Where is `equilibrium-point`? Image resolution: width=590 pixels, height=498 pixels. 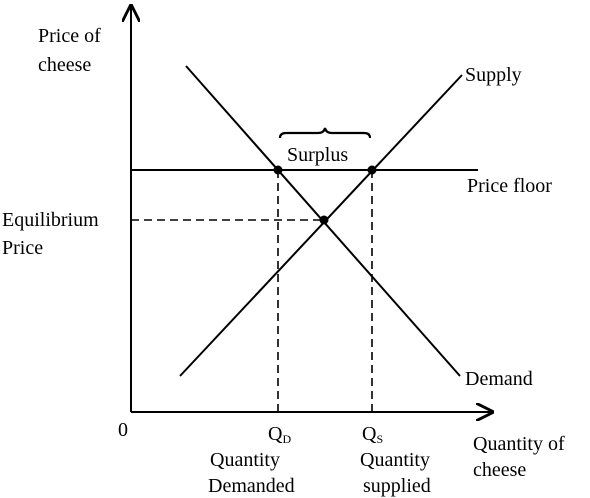
equilibrium-point is located at coordinates (324, 220).